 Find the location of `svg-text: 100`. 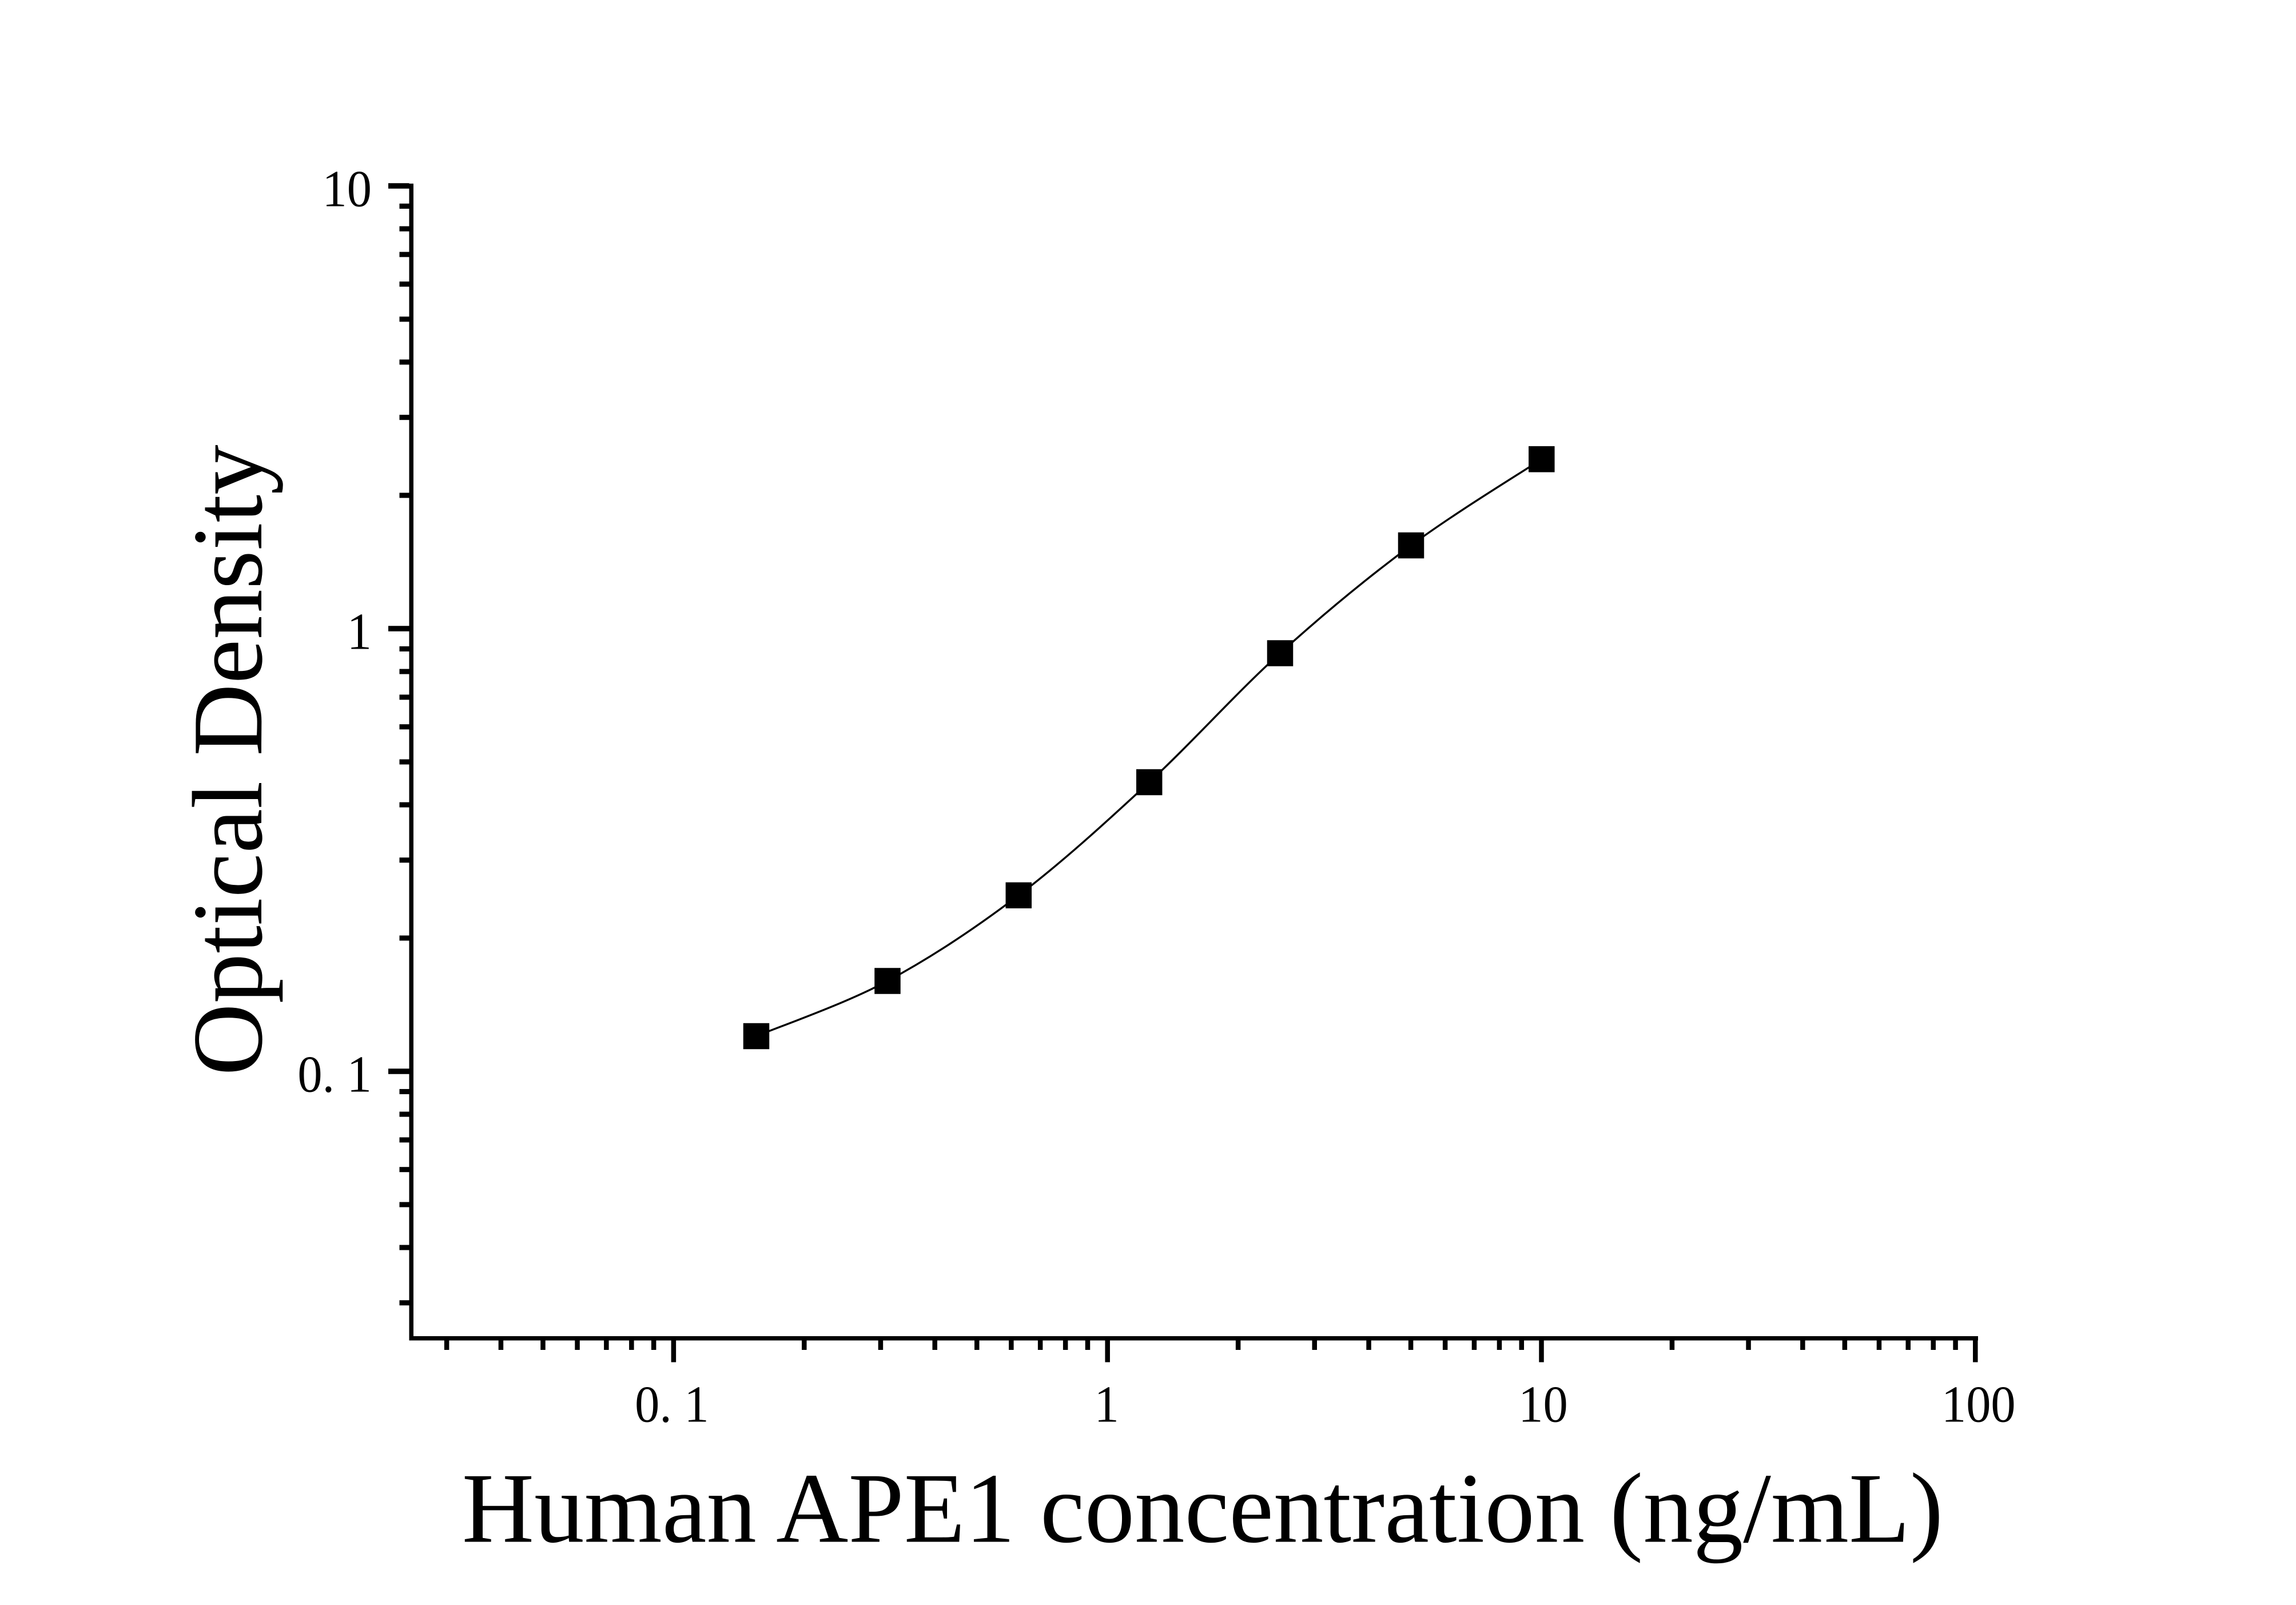

svg-text: 100 is located at coordinates (1979, 1404).